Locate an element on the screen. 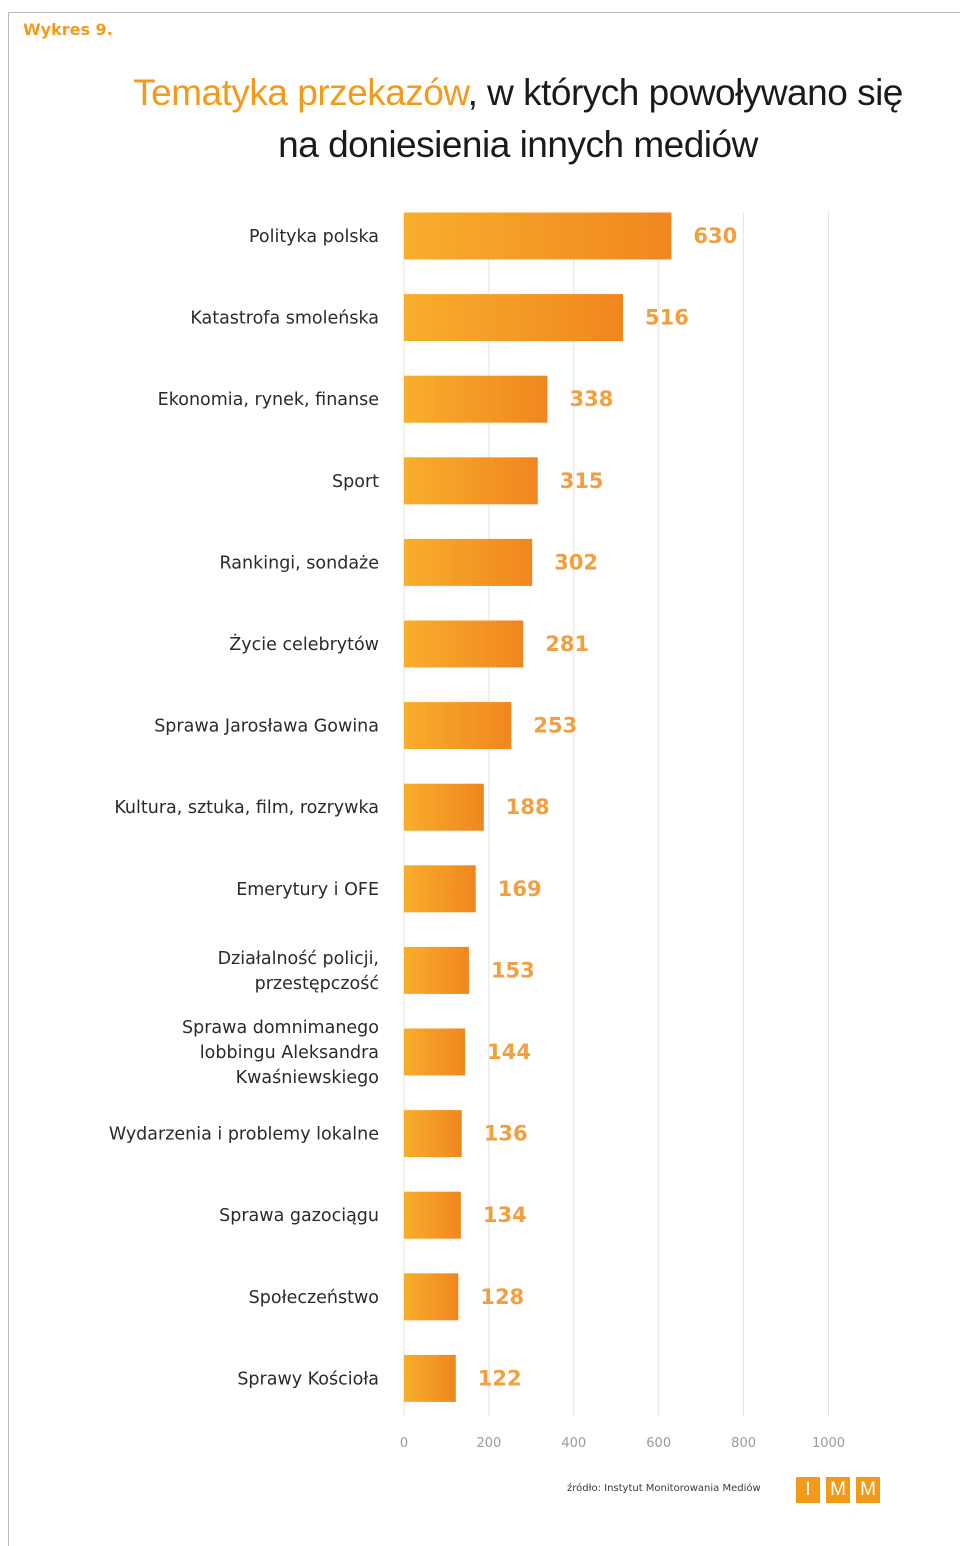 This screenshot has width=960, height=1546. value-label: 128 is located at coordinates (502, 1297).